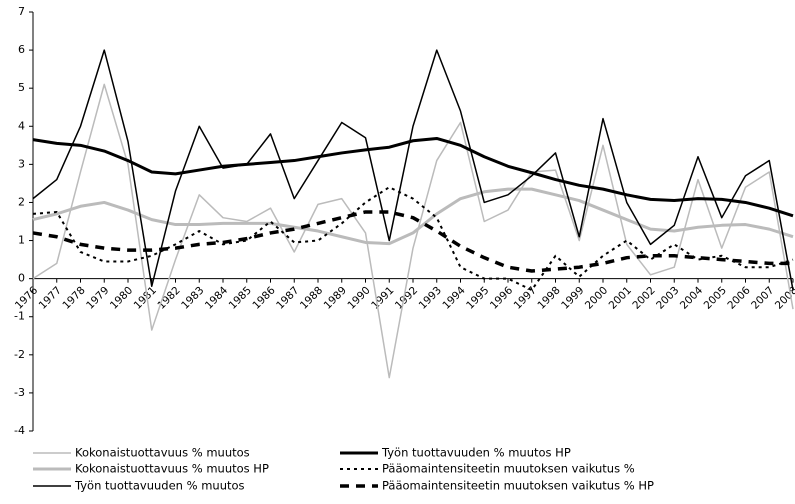 The width and height of the screenshot is (795, 504). What do you see at coordinates (264, 298) in the screenshot?
I see `x-tick-label: 1986` at bounding box center [264, 298].